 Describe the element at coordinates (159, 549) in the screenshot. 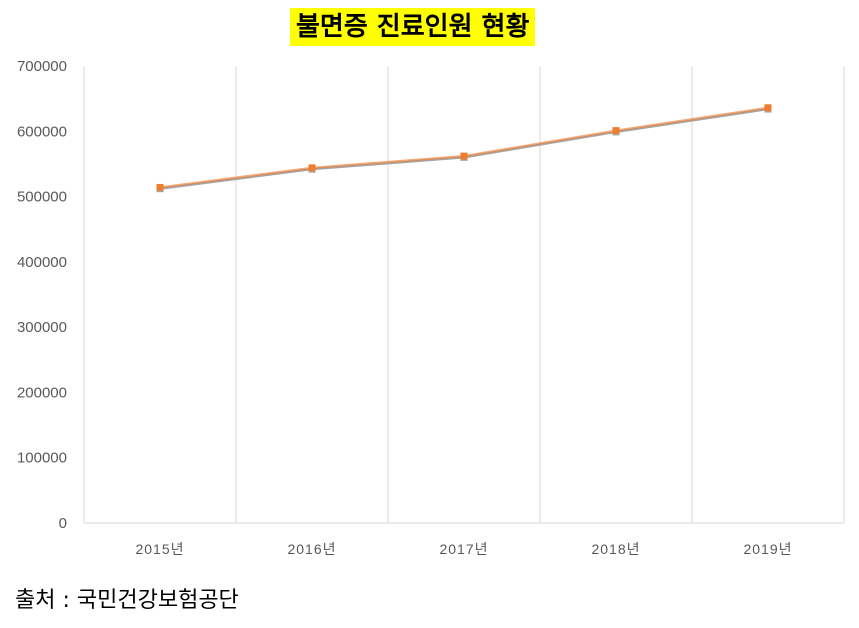

I see `x-tick-label: 2015년` at that location.